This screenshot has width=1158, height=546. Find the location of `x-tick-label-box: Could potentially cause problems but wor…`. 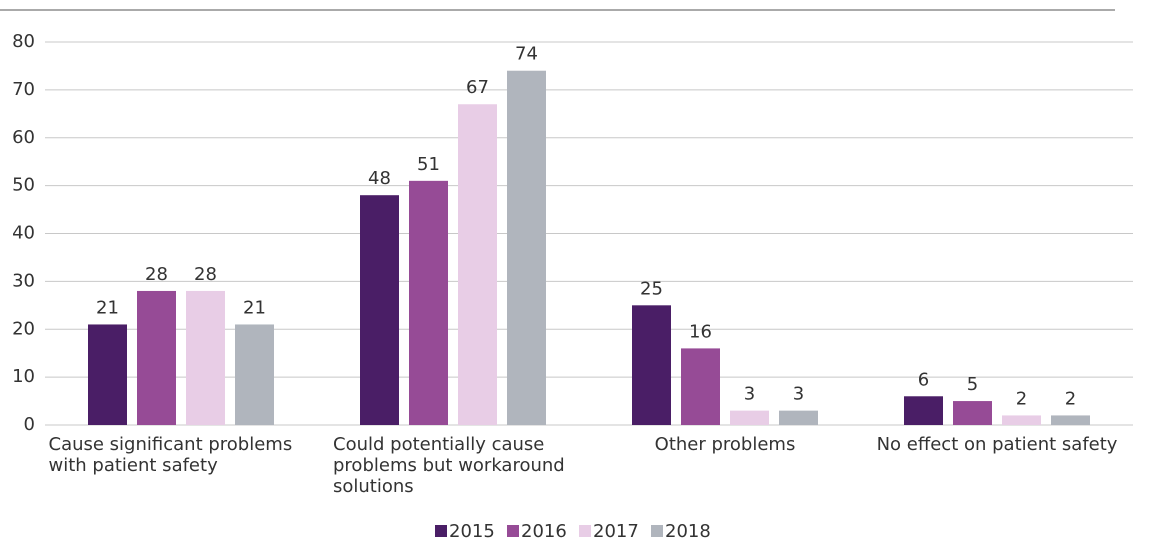

x-tick-label-box: Could potentially cause problems but wor… is located at coordinates (453, 465).